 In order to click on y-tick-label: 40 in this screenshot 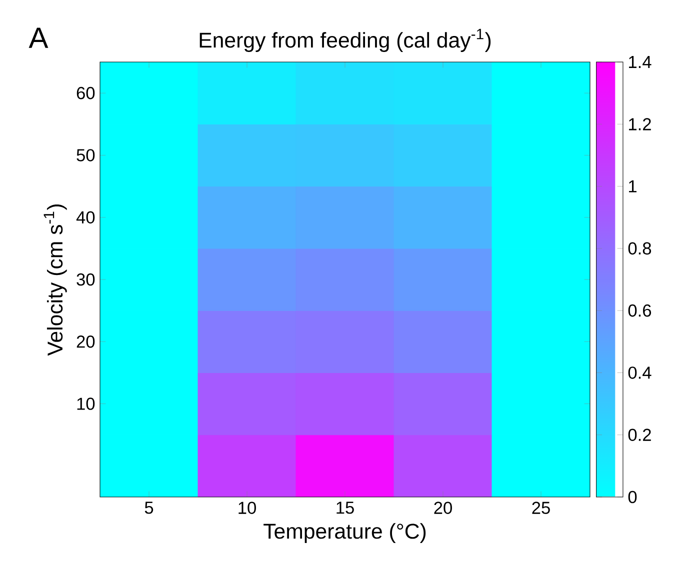, I will do `click(85, 217)`.